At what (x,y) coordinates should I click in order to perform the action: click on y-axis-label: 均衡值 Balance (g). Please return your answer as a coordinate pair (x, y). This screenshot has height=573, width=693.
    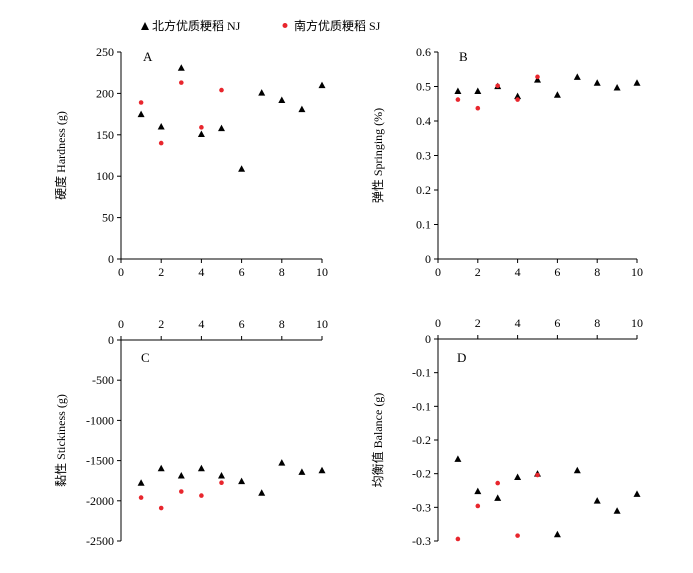
    Looking at the image, I should click on (377, 440).